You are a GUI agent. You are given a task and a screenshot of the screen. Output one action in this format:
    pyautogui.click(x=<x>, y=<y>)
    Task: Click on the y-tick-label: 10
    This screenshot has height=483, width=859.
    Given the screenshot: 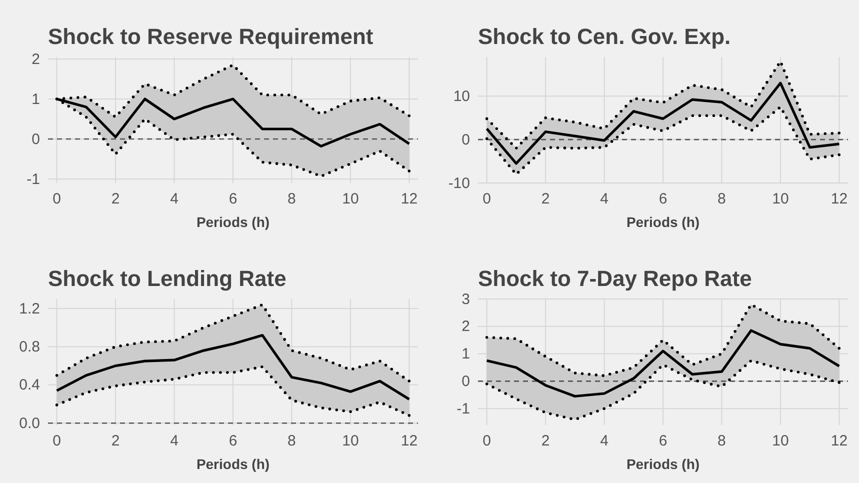 What is the action you would take?
    pyautogui.click(x=461, y=96)
    